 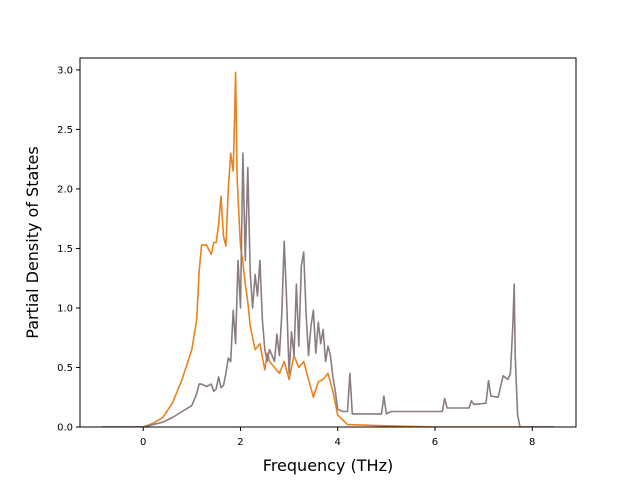 What do you see at coordinates (65, 249) in the screenshot?
I see `y-tick-label: 1.5` at bounding box center [65, 249].